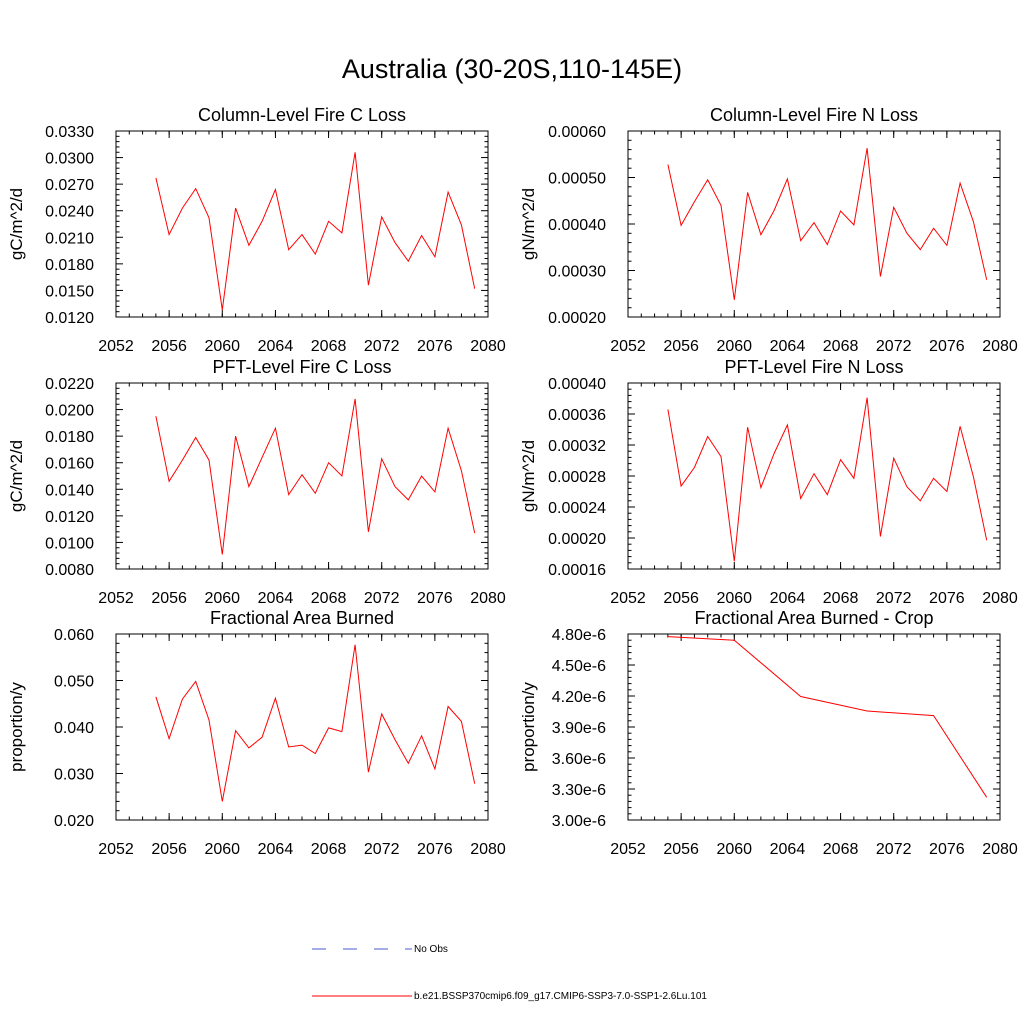 The image size is (1024, 1024). Describe the element at coordinates (579, 821) in the screenshot. I see `y-tick-label: 3.00e-6` at that location.